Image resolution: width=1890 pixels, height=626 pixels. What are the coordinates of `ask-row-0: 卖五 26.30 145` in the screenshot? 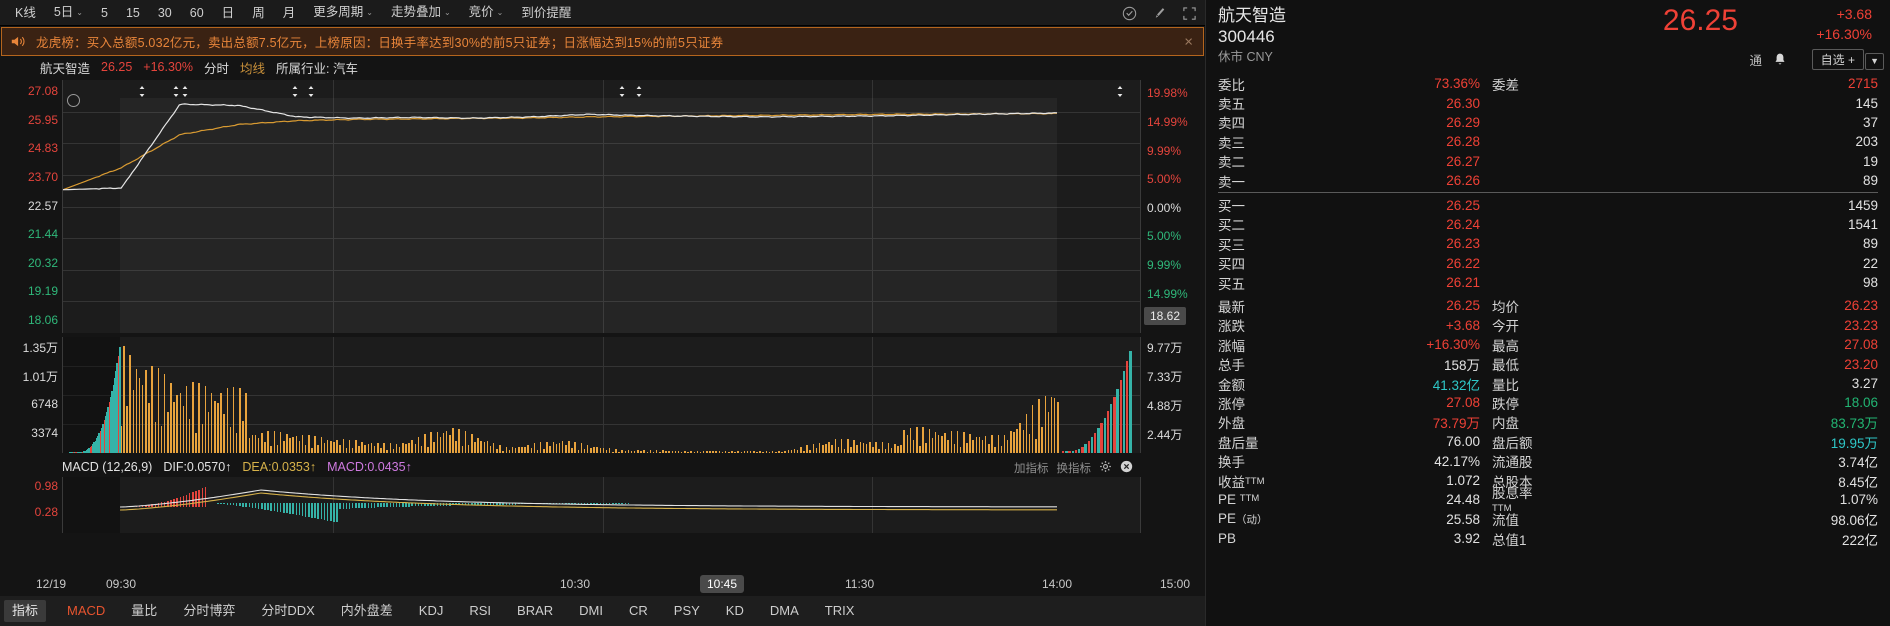 It's located at (1548, 103).